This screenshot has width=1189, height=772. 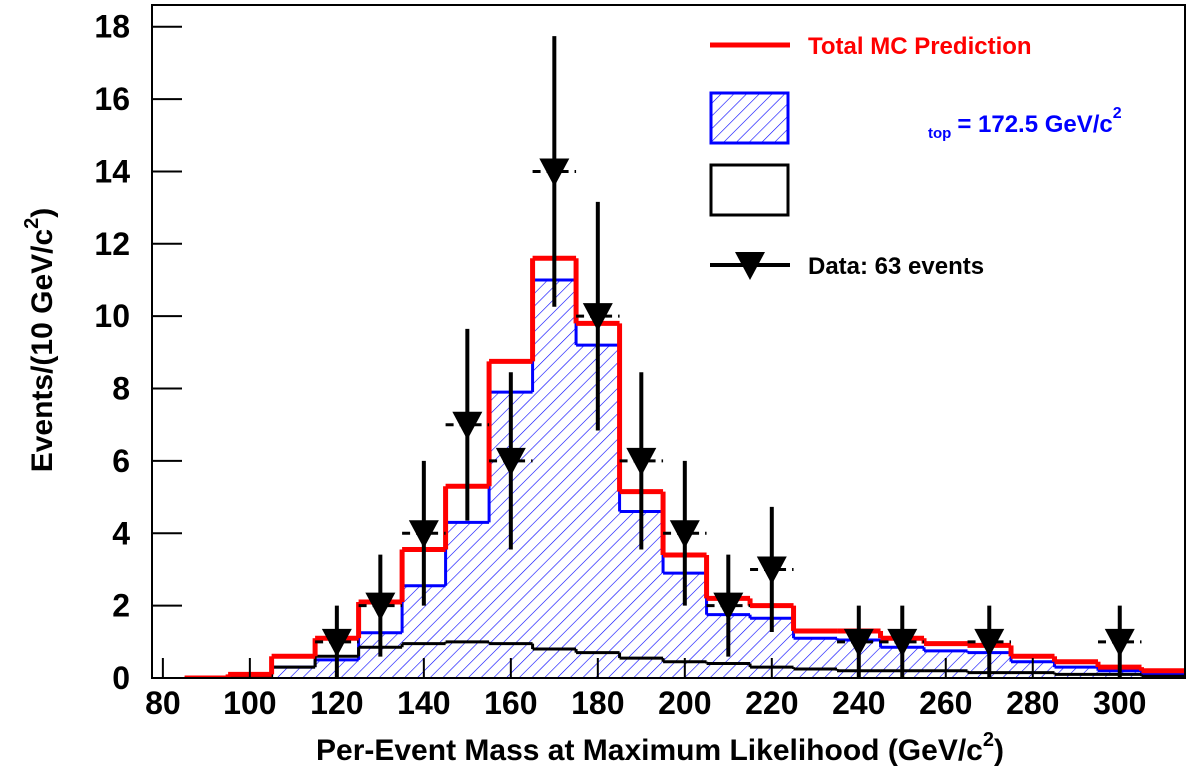 I want to click on x-tick-label: 100, so click(x=249, y=703).